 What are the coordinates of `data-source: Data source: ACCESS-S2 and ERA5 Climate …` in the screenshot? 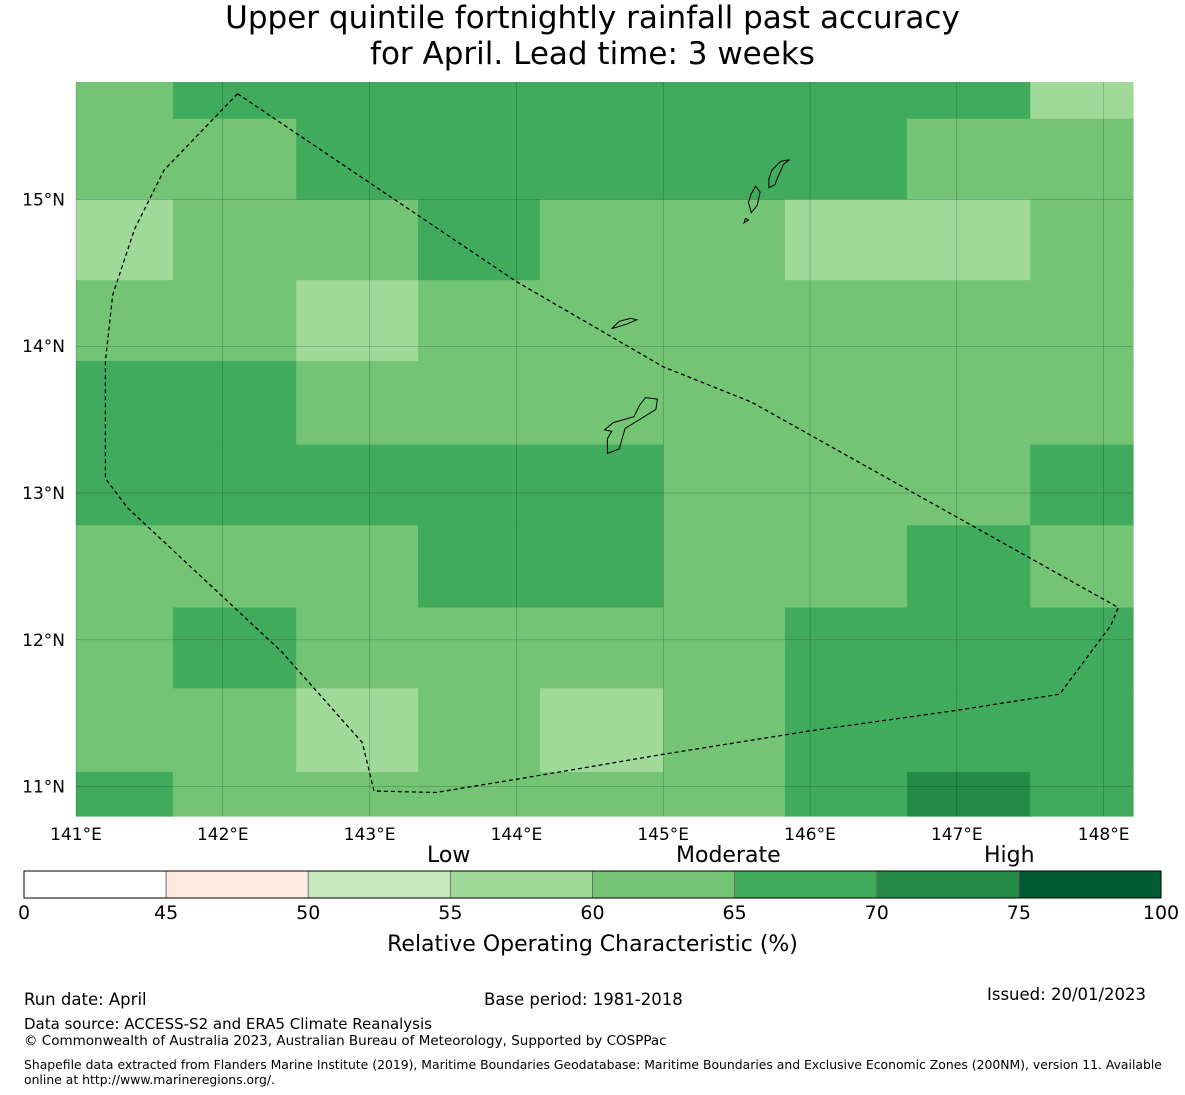 It's located at (228, 1024).